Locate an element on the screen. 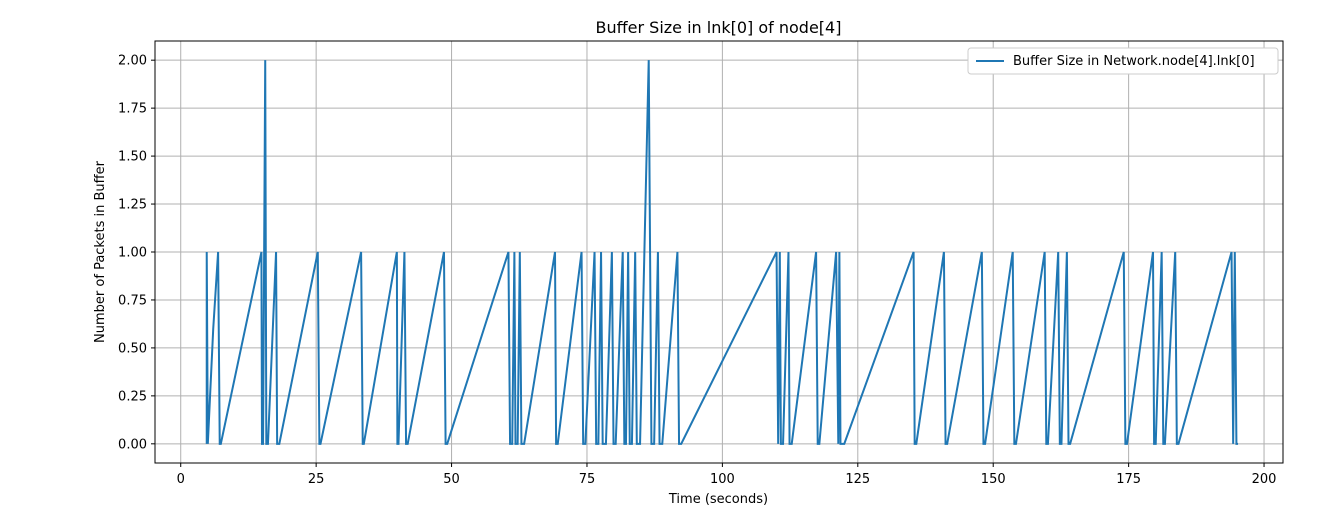  x-tick-label: 150 is located at coordinates (993, 479).